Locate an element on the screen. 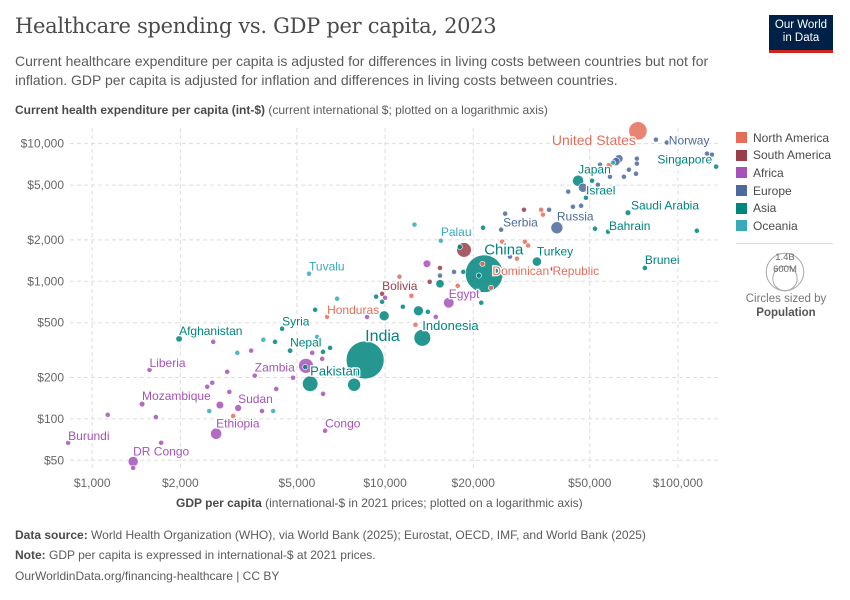 Image resolution: width=850 pixels, height=600 pixels. point-liberia is located at coordinates (149, 369).